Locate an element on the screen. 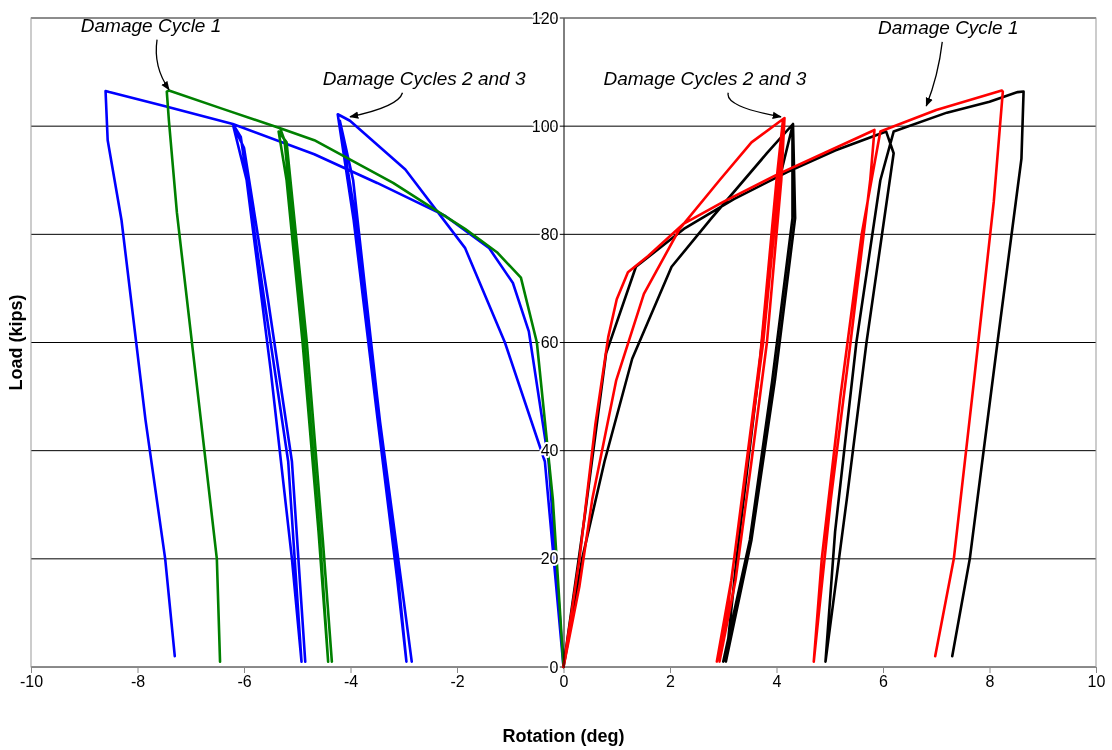 The width and height of the screenshot is (1112, 750). x-tick-label: 10 is located at coordinates (1096, 682).